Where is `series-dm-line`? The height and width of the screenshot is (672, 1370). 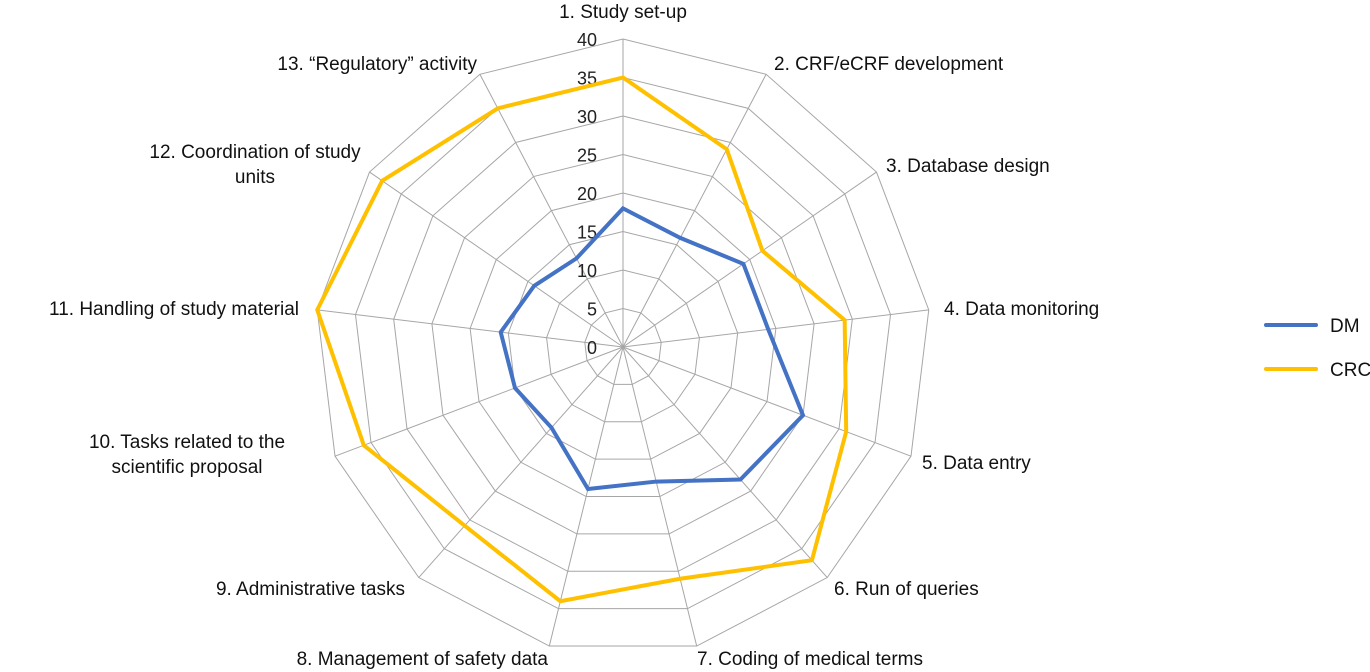 series-dm-line is located at coordinates (652, 348).